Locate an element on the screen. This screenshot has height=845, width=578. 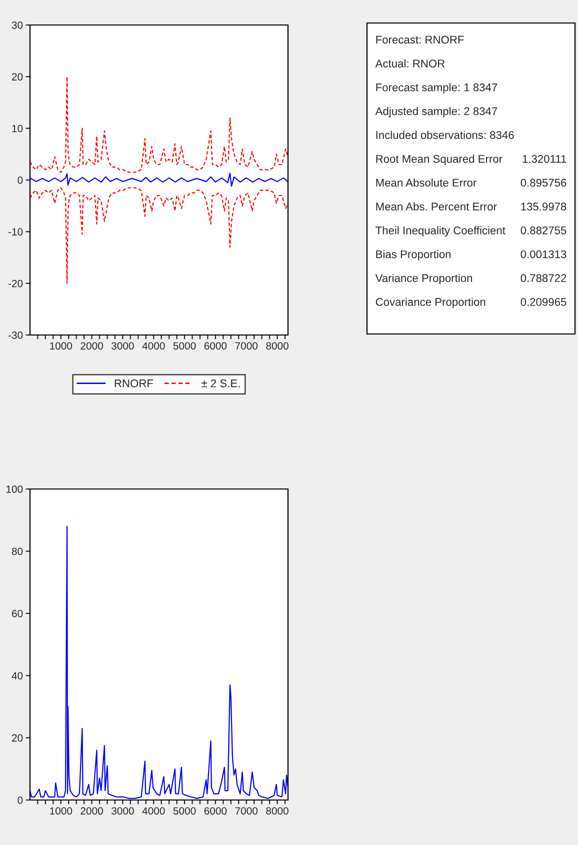
category-label: Theil Inequality Coefficient is located at coordinates (441, 231).